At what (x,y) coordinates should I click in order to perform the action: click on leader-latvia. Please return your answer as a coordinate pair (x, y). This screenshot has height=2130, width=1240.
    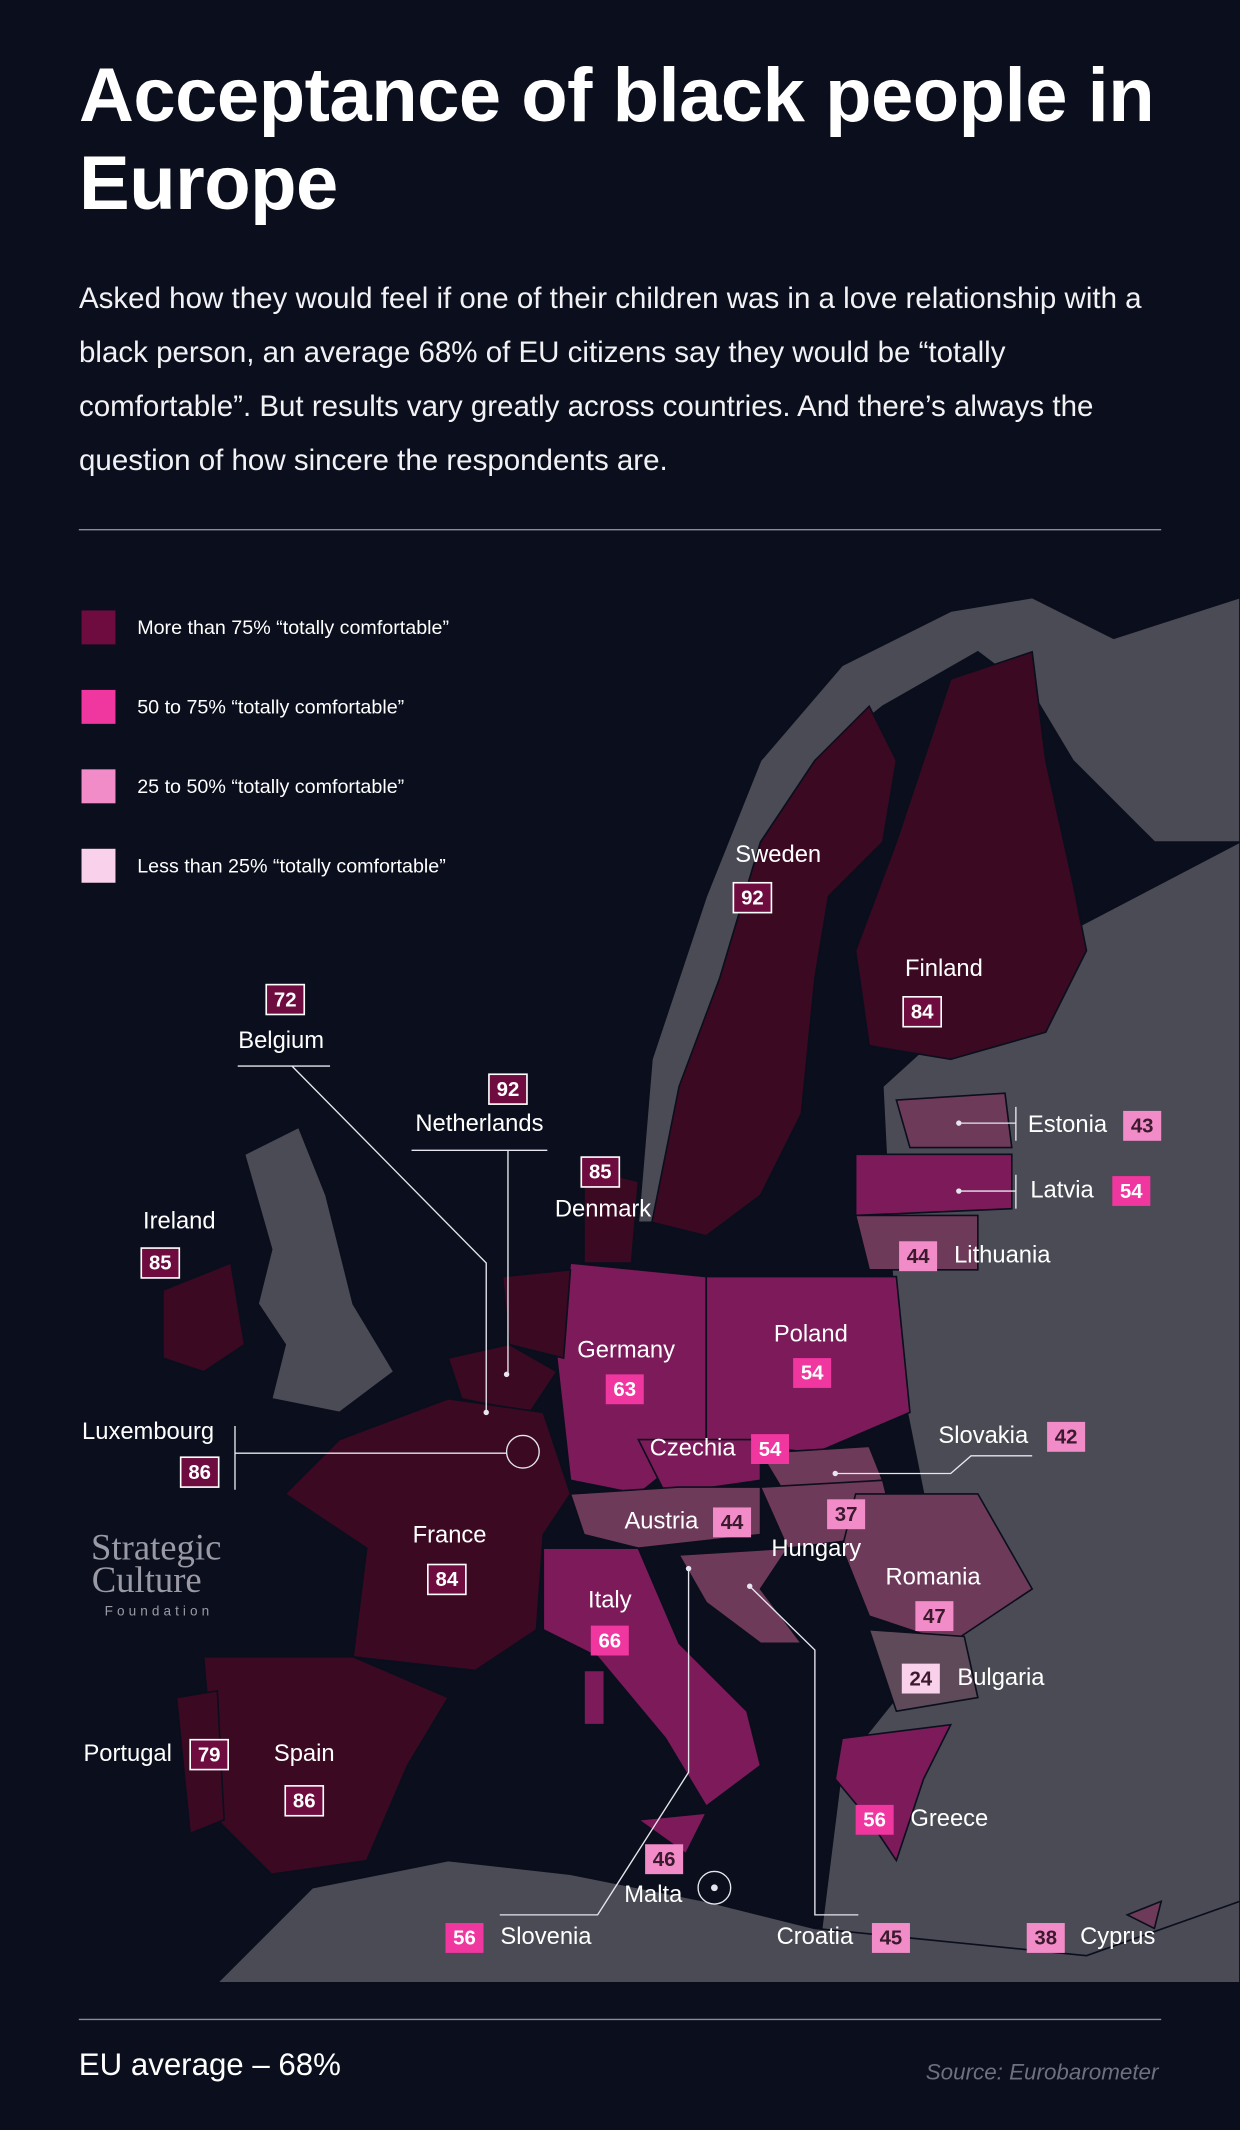
    Looking at the image, I should click on (987, 1191).